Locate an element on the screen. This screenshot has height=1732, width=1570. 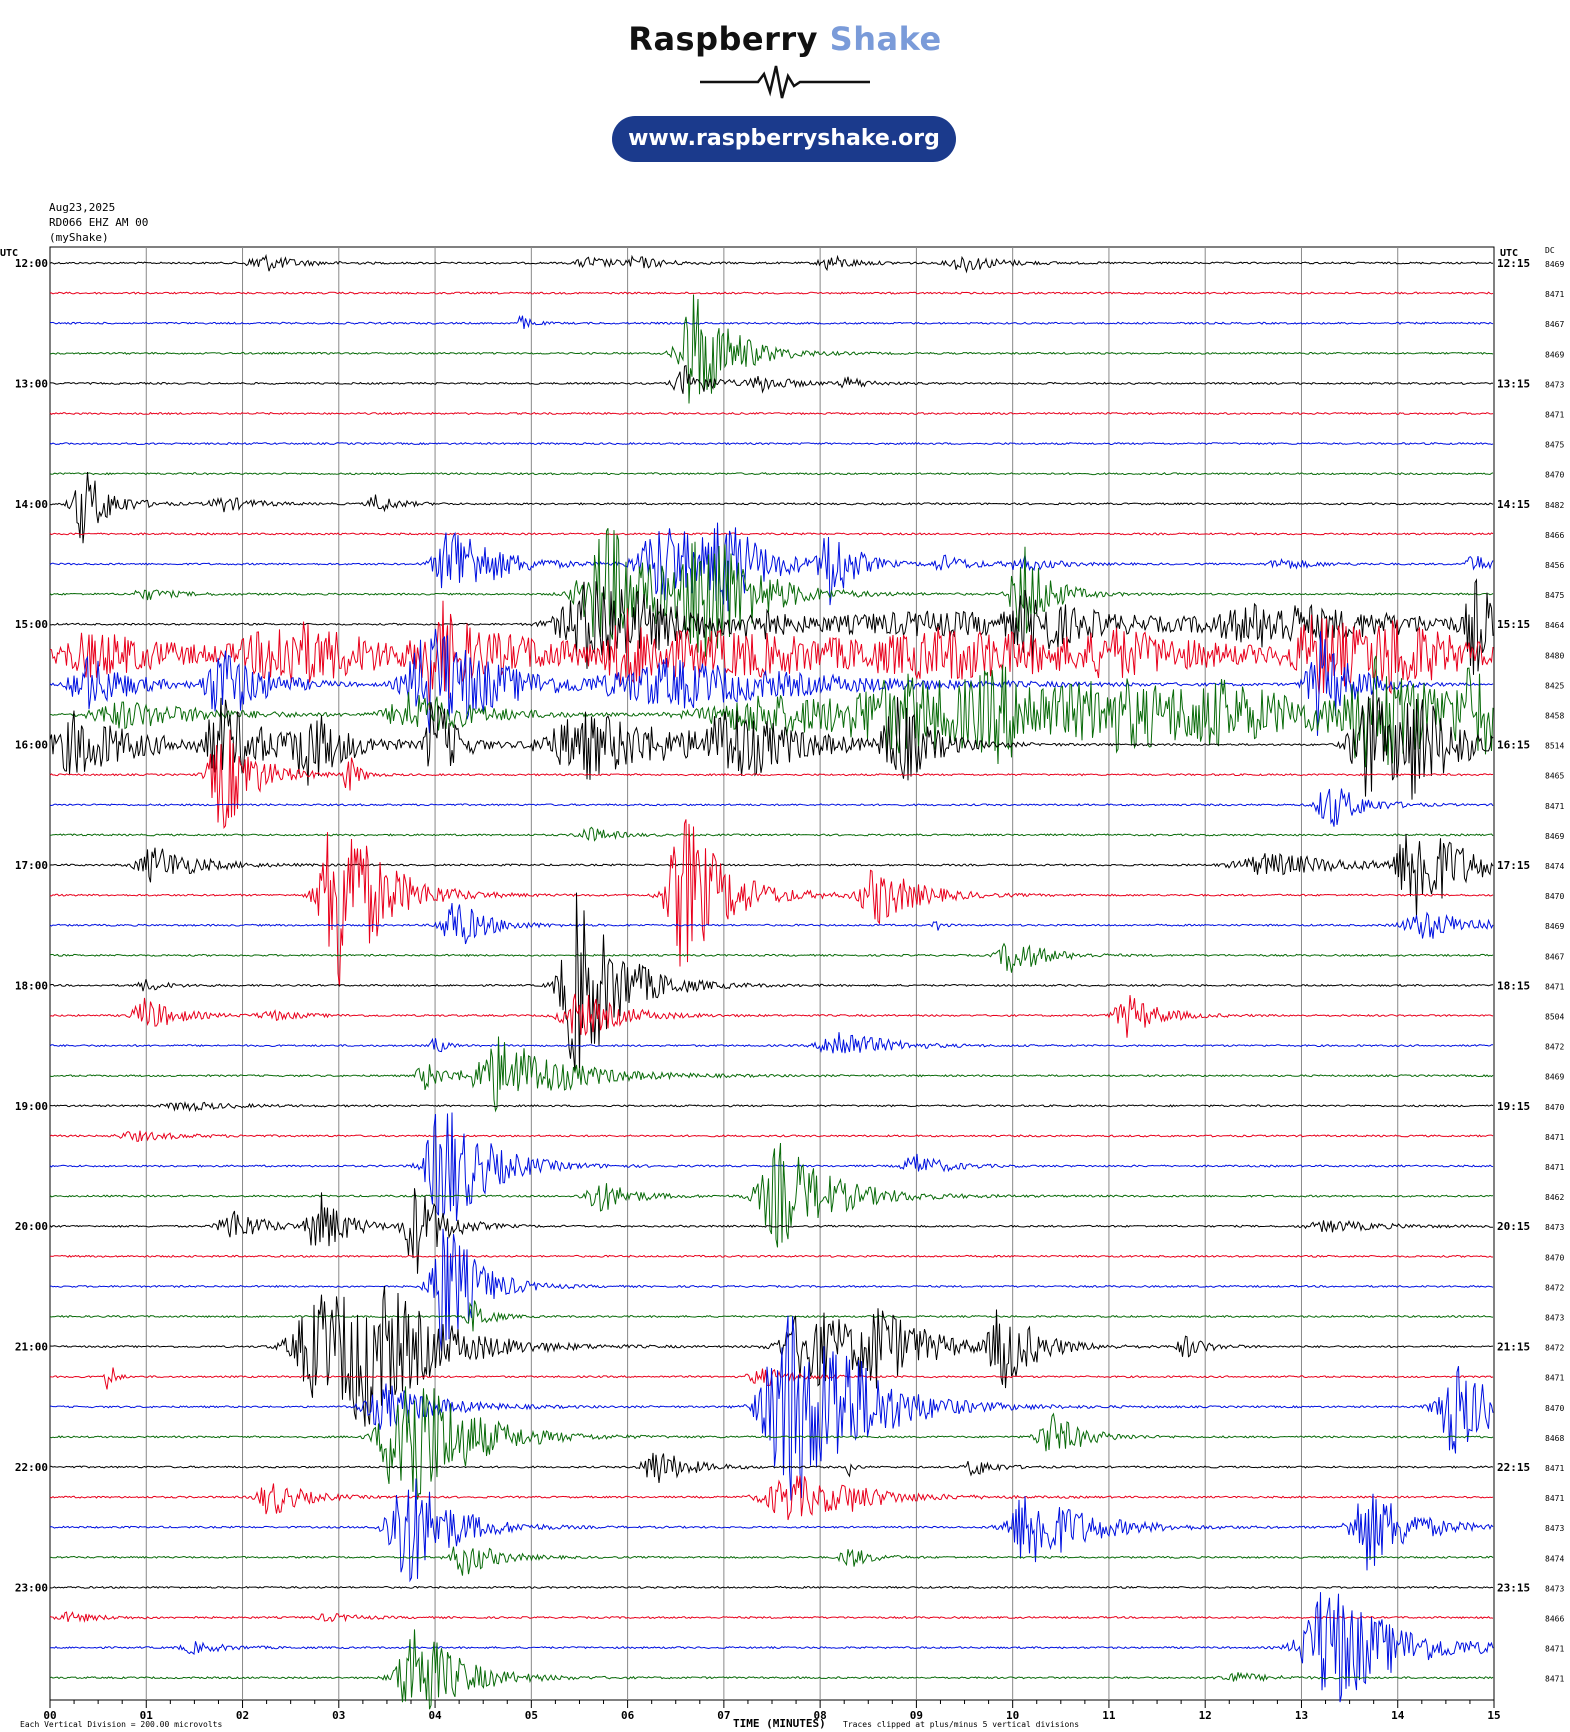
right-hour-label: 22:15 is located at coordinates (1513, 1467).